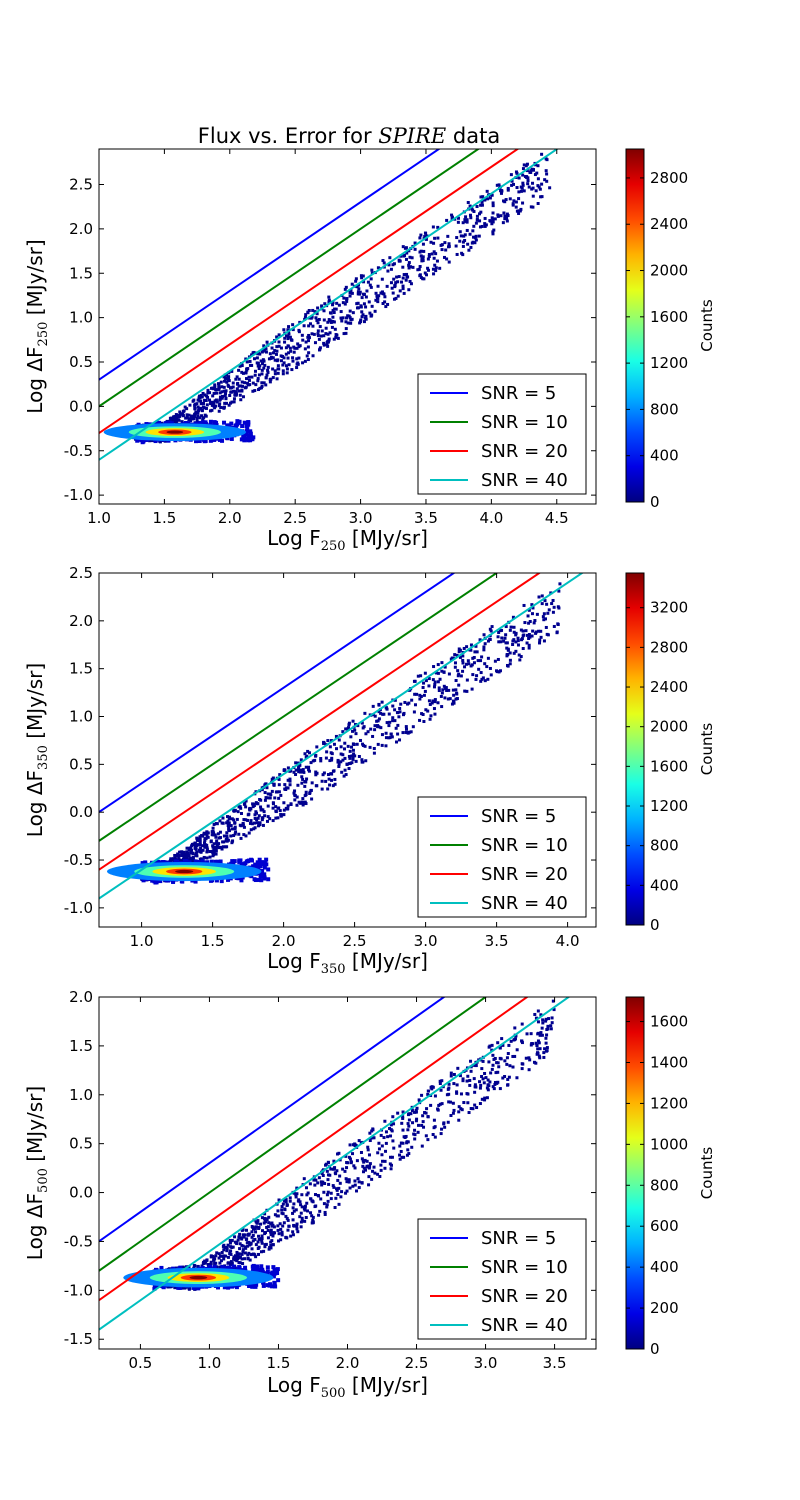 This screenshot has width=800, height=1500. I want to click on y-axis-title: Log ΔF350 [MJy/sr], so click(37, 750).